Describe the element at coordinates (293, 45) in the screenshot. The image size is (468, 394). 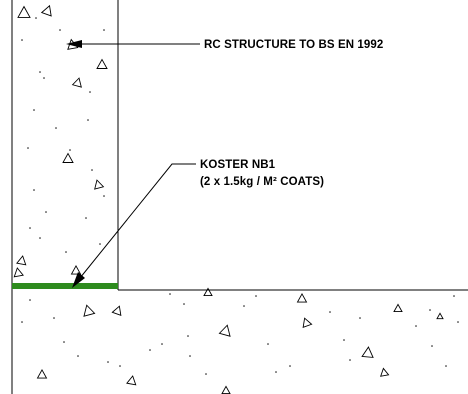
I see `structure-label: RC STRUCTURE TO BS EN 1992` at that location.